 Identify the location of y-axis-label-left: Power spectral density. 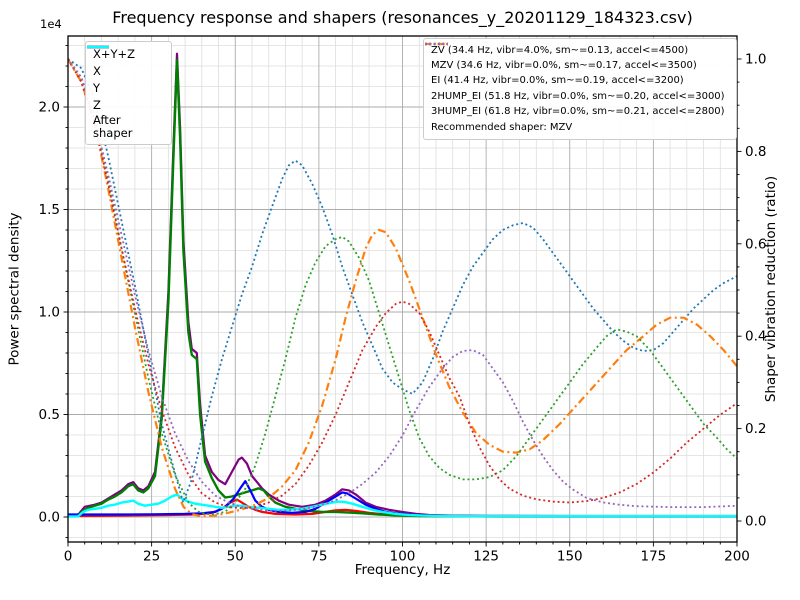
(15, 289).